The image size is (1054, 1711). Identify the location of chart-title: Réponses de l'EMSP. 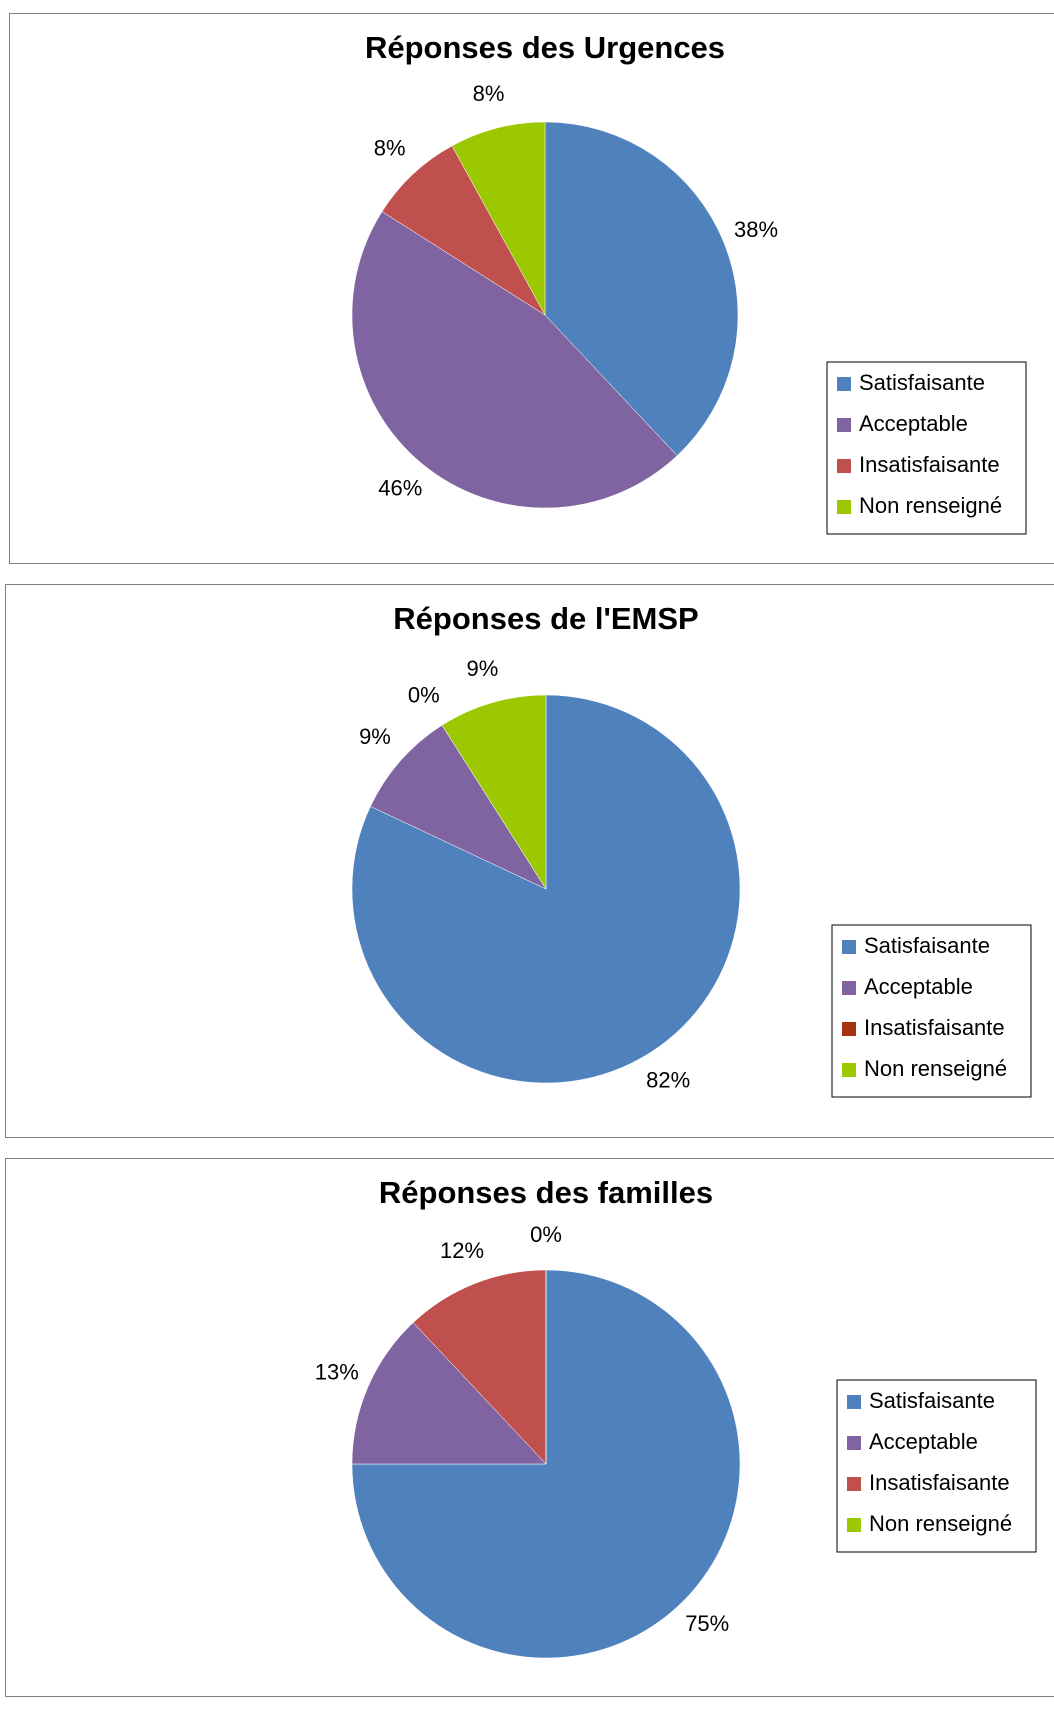
(545, 618).